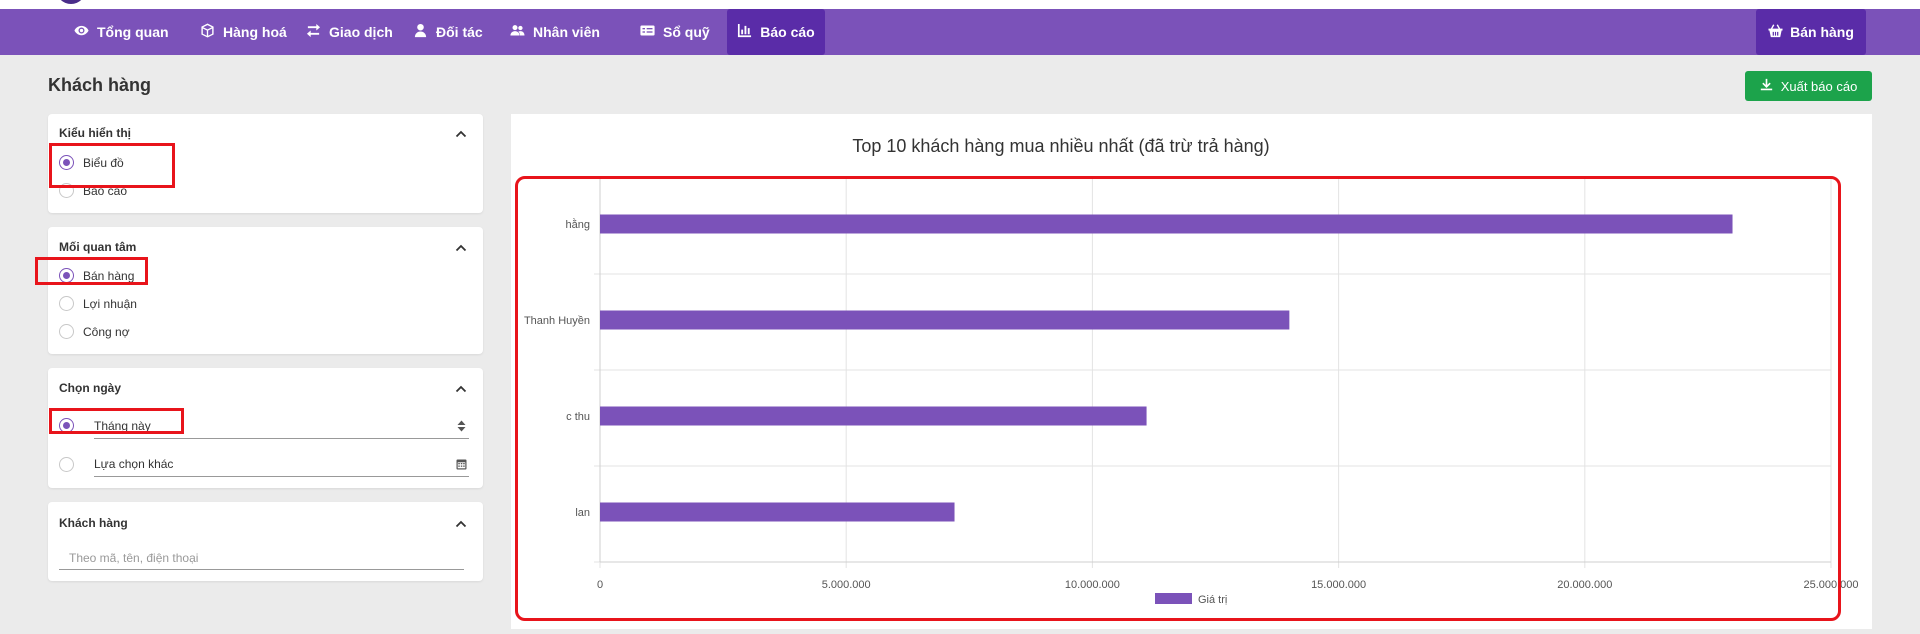 The width and height of the screenshot is (1920, 634). I want to click on legend-swatch, so click(1173, 598).